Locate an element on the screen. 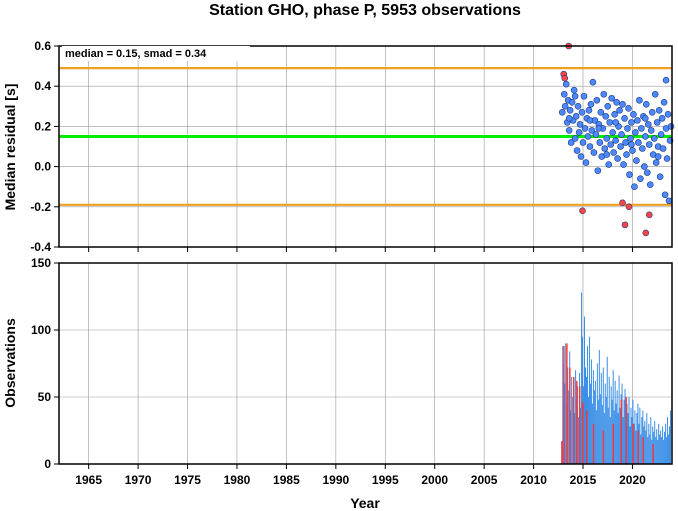 The height and width of the screenshot is (511, 678). y-tick-label: 50 is located at coordinates (45, 397).